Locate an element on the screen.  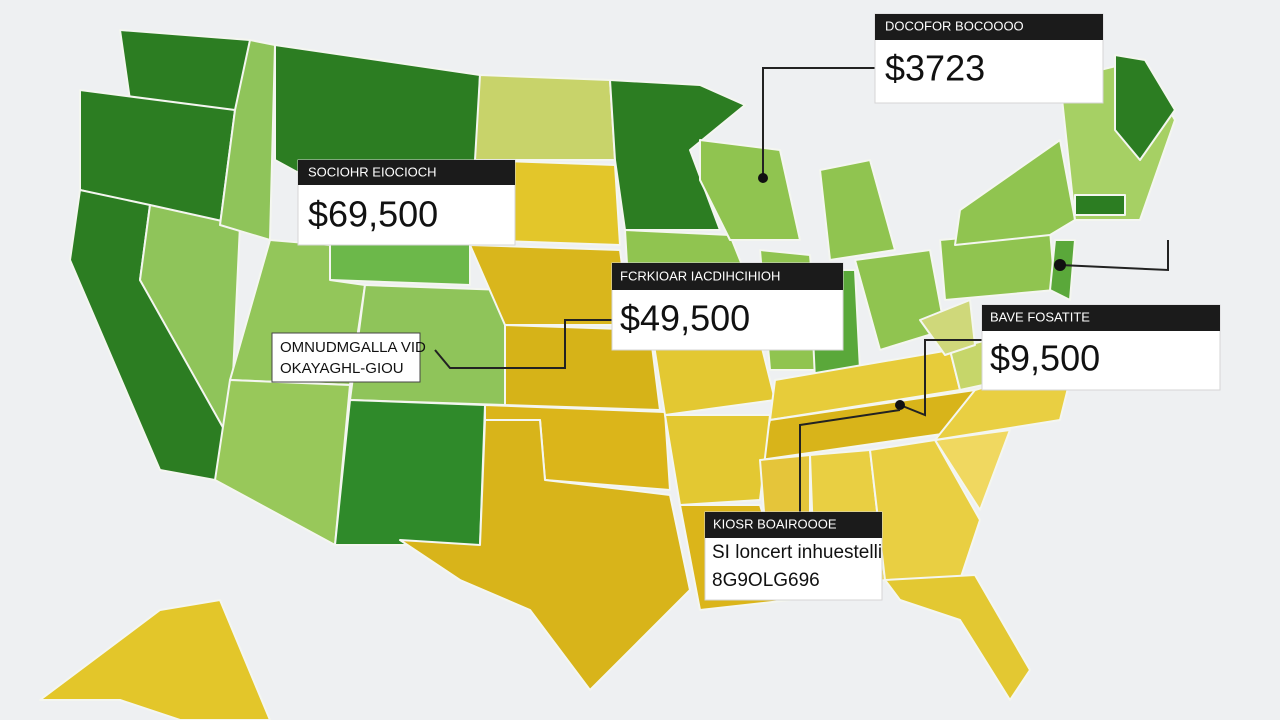
callout-box is located at coordinates (346, 357).